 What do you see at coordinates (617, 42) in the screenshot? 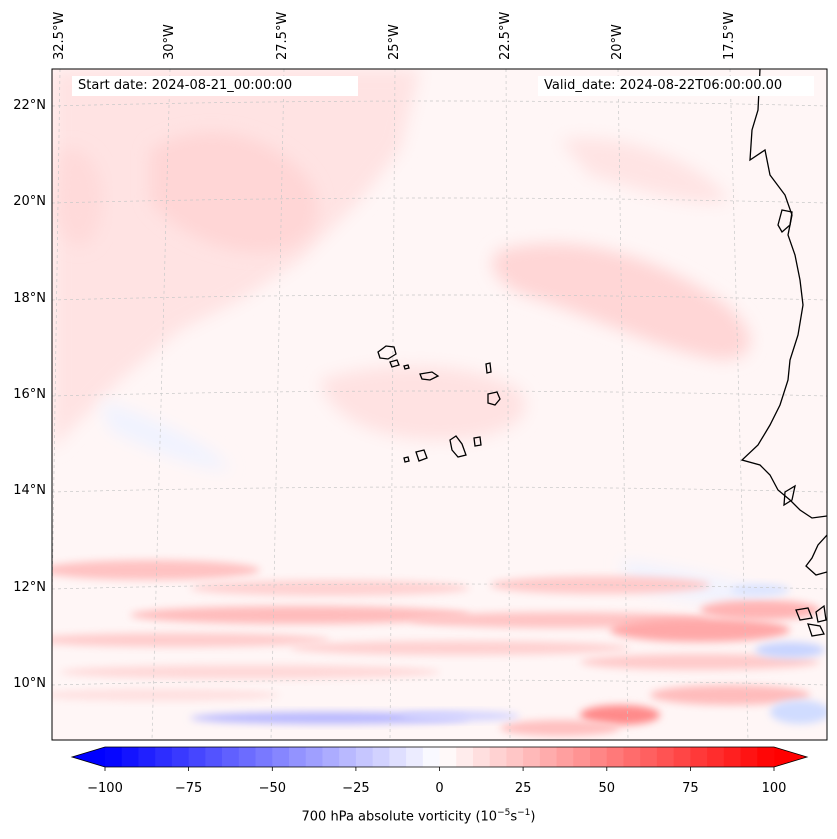
I see `lon-label: 20°W` at bounding box center [617, 42].